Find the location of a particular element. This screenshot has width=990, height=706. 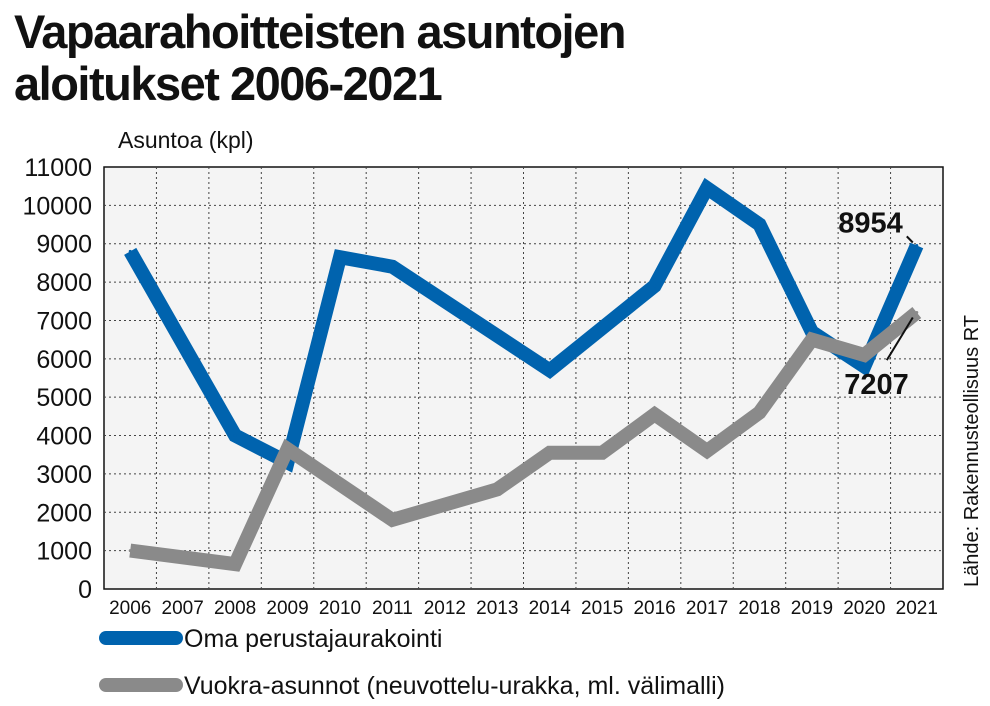

data-label: 8954 is located at coordinates (870, 223).